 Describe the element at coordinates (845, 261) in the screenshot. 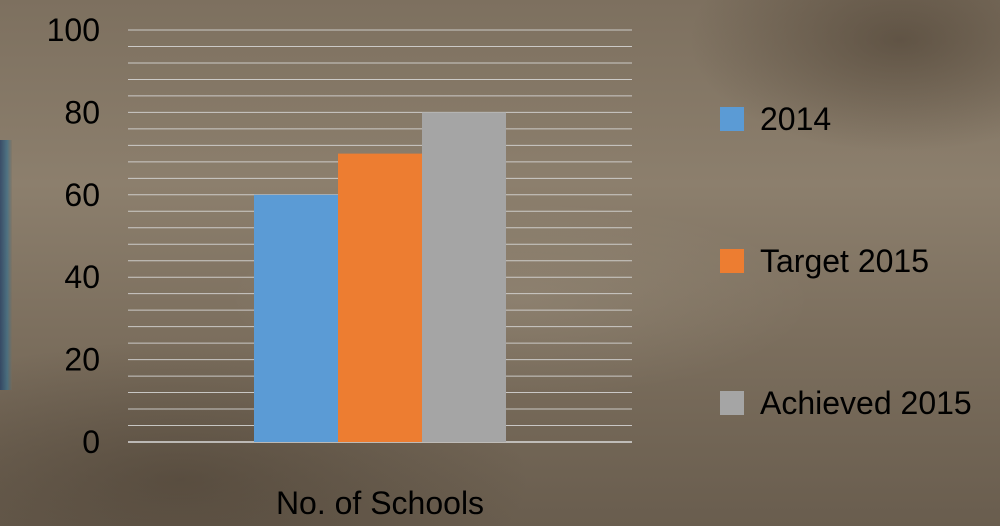

I see `legend-label: Target 2015` at that location.